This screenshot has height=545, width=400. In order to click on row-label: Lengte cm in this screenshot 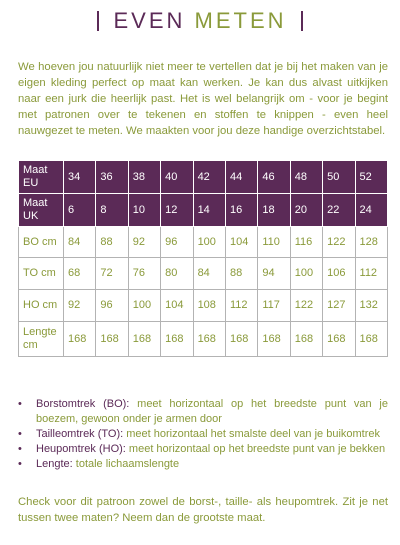, I will do `click(41, 339)`.